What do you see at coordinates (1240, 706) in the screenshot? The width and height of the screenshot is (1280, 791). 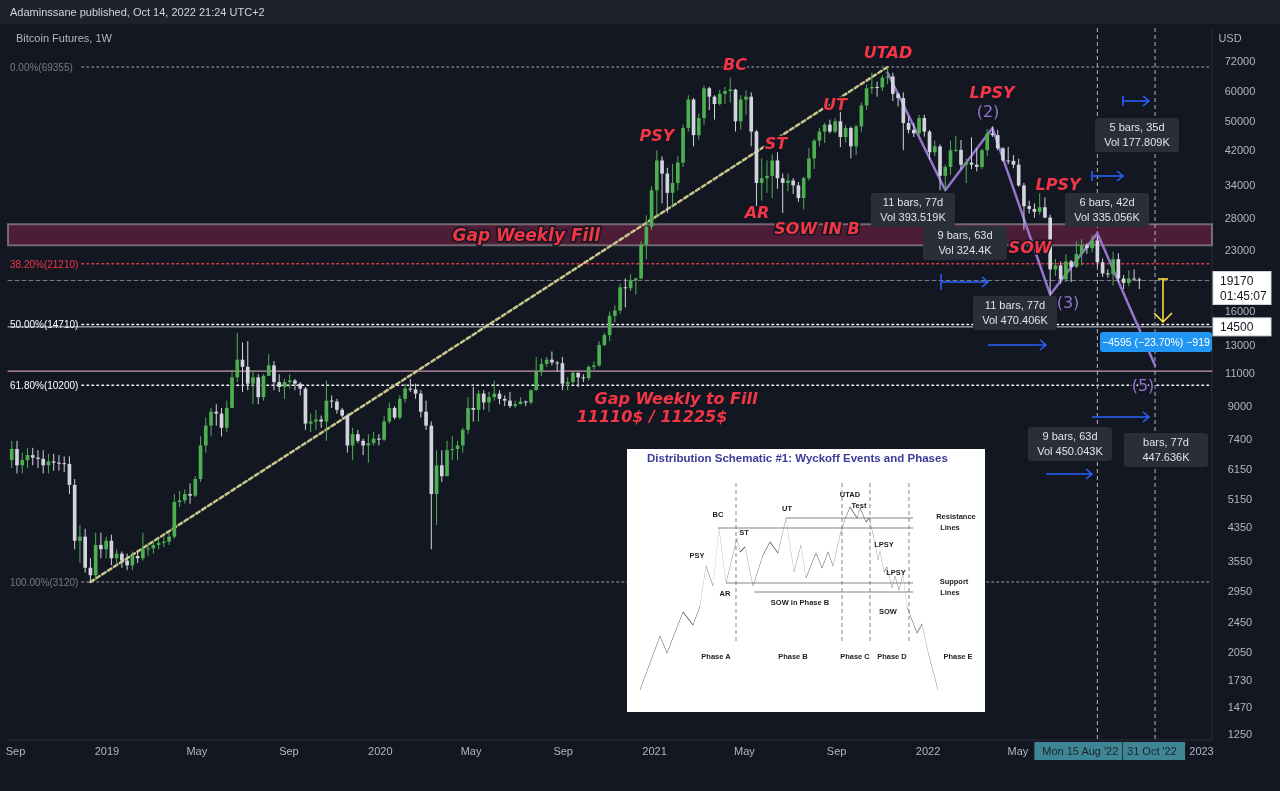 I see `y-tick-label: 1470` at bounding box center [1240, 706].